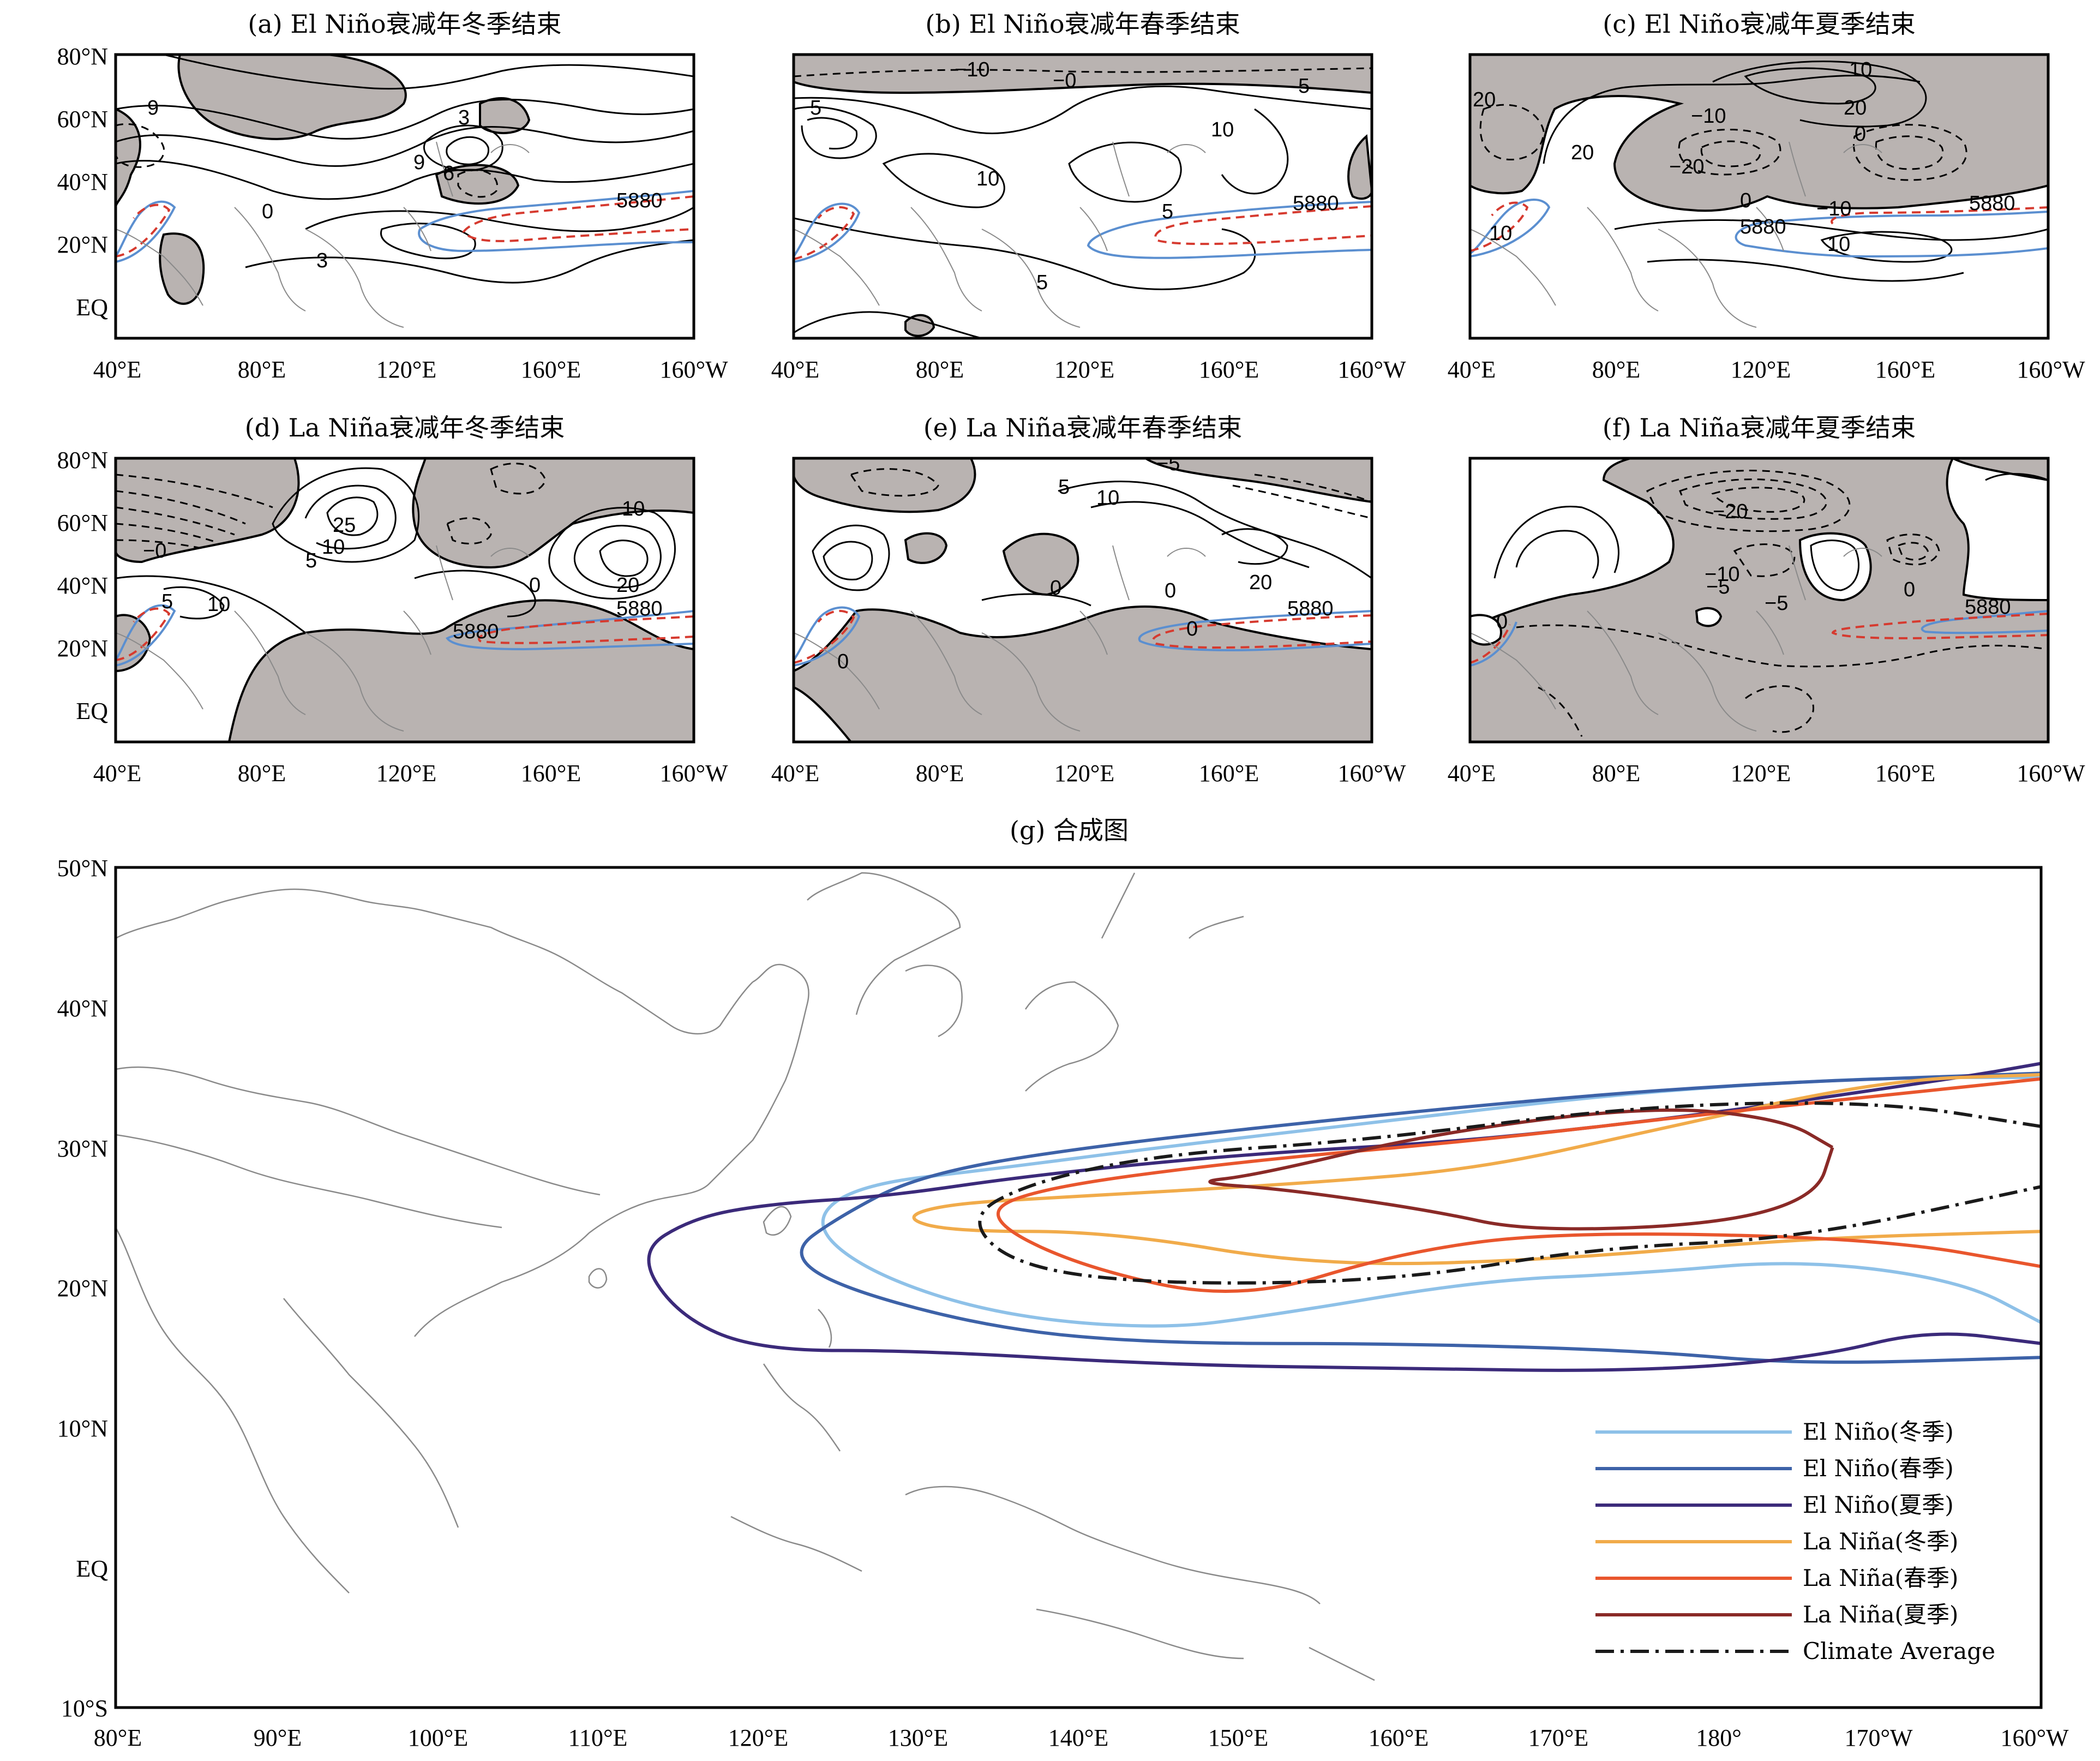 The width and height of the screenshot is (2100, 1761). I want to click on panel-title: (d) La Niña衰减年冬季结束, so click(405, 427).